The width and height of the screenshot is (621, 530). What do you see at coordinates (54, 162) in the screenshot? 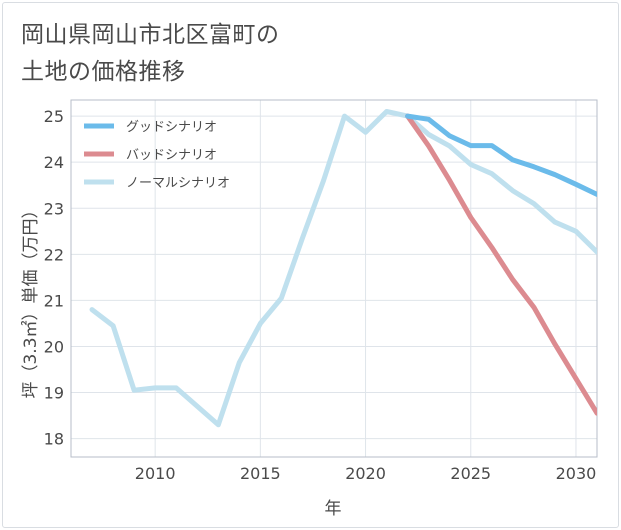
I see `y-tick-label: 24` at bounding box center [54, 162].